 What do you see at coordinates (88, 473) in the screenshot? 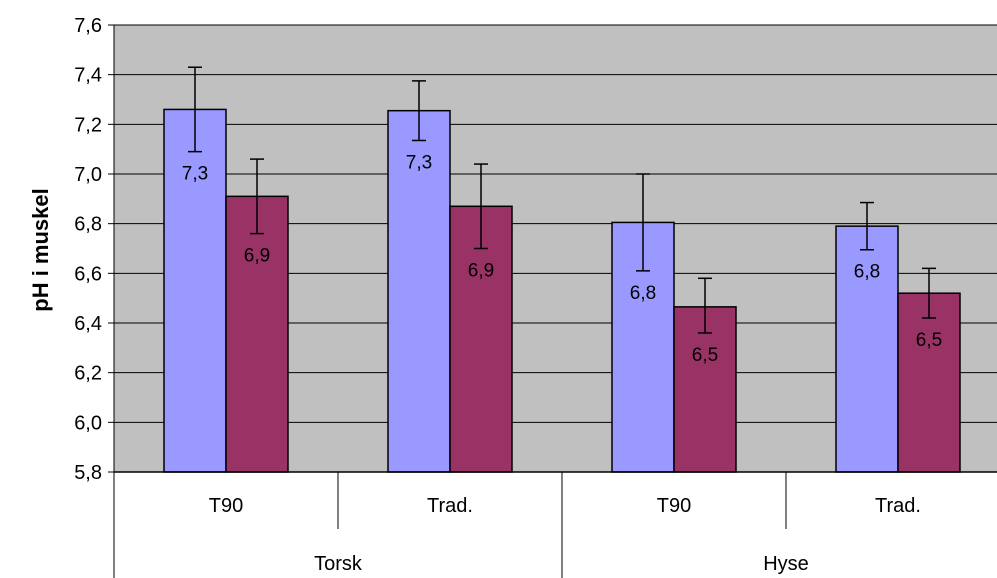
I see `y-tick-label: 5,8` at bounding box center [88, 473].